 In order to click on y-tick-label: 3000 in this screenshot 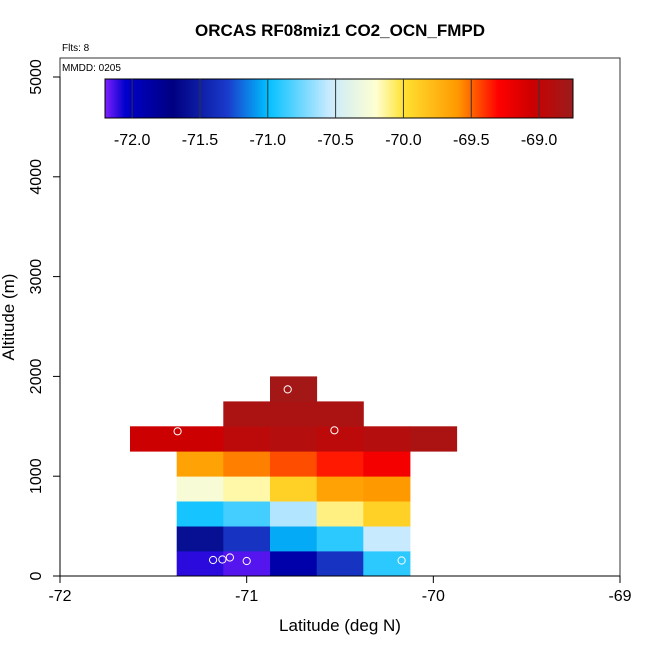, I will do `click(36, 277)`.